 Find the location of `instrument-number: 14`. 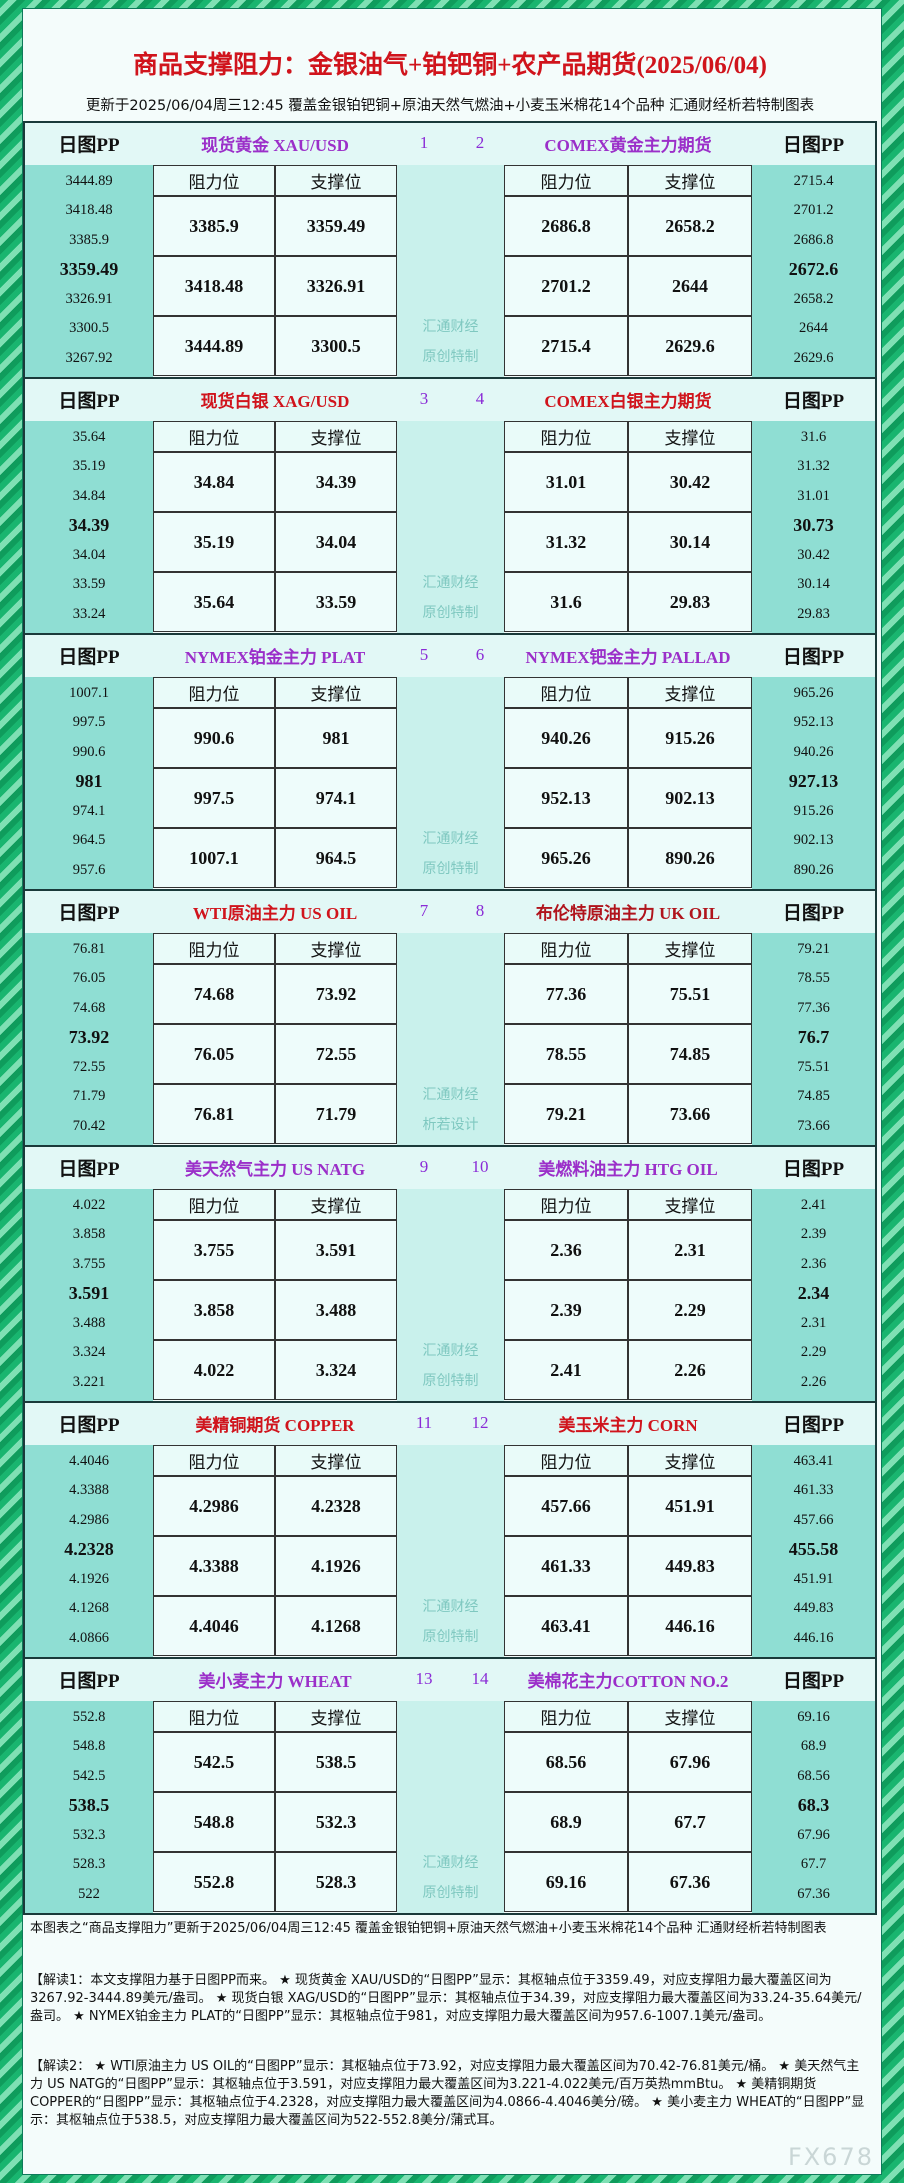

instrument-number: 14 is located at coordinates (480, 1678).